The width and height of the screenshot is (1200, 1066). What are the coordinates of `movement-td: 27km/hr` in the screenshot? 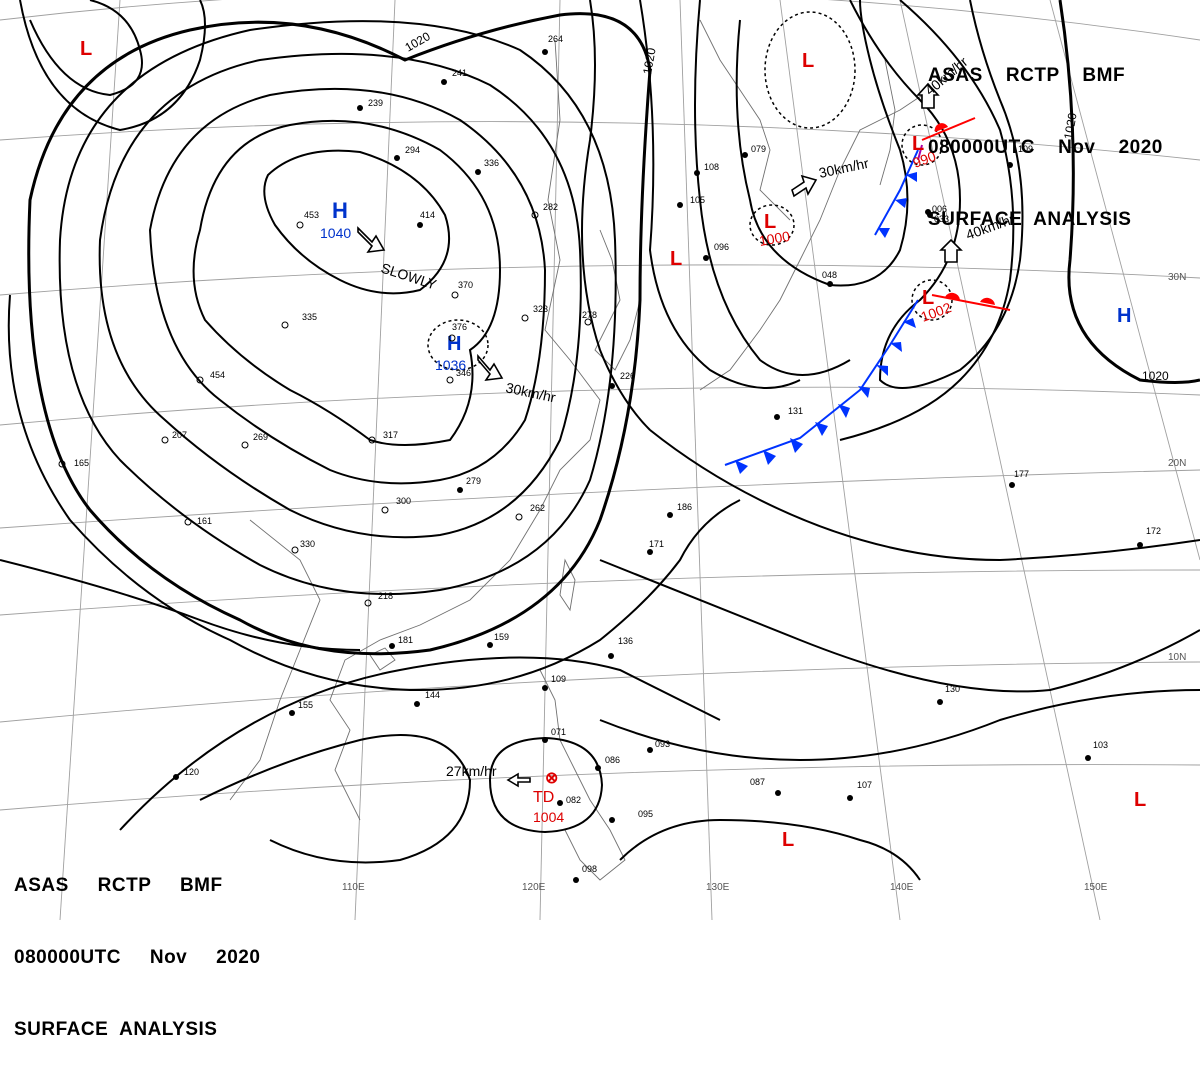 It's located at (471, 771).